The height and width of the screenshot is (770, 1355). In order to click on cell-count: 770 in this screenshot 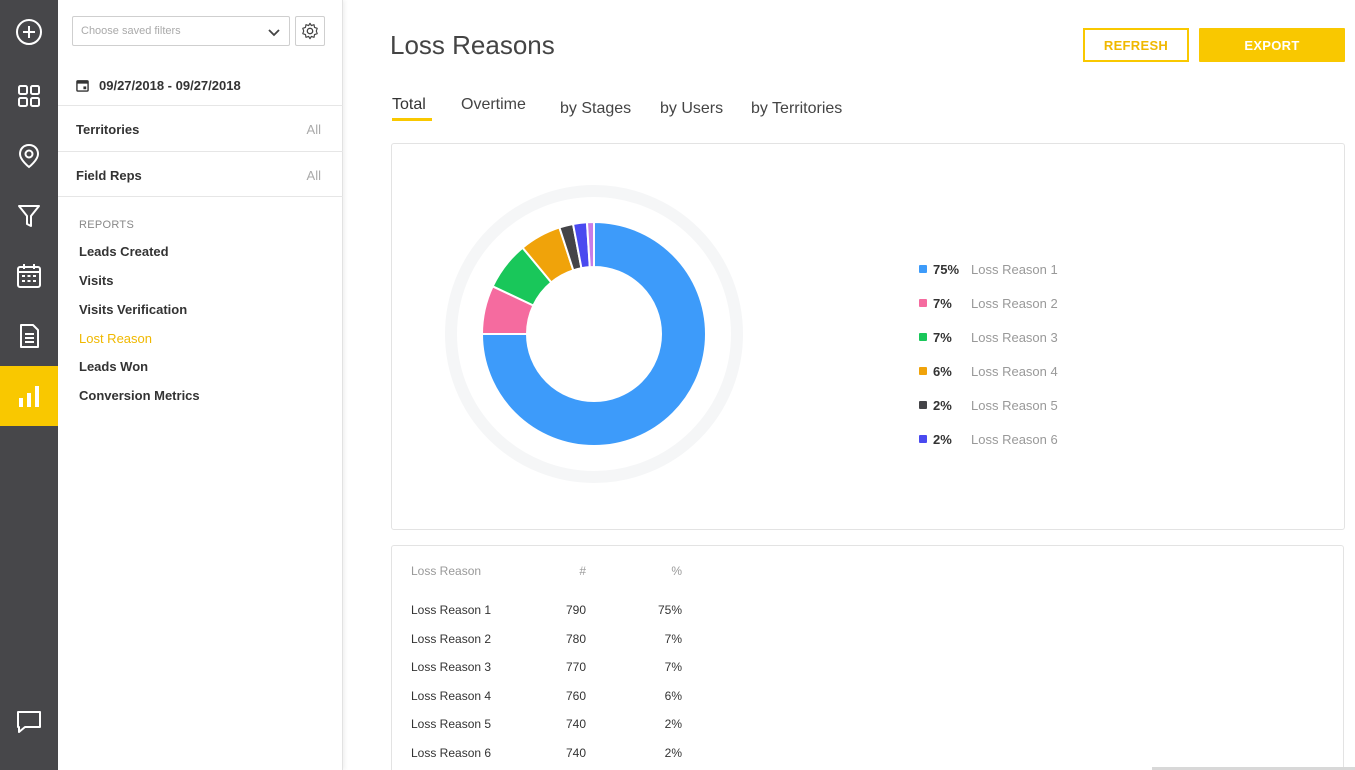, I will do `click(575, 667)`.